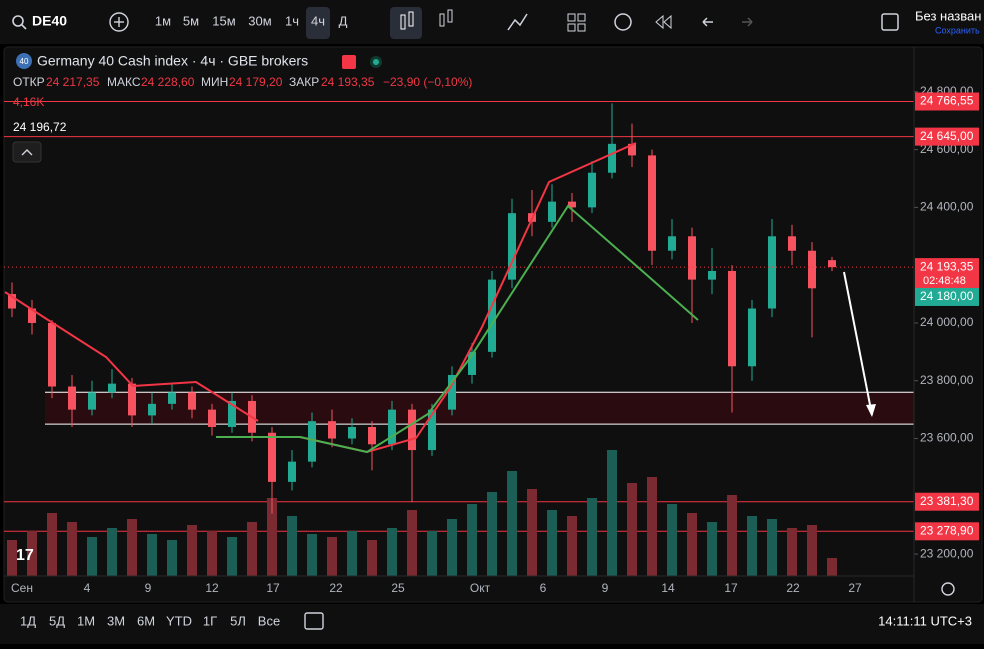 The image size is (984, 649). What do you see at coordinates (49, 21) in the screenshot?
I see `symbol: DE40` at bounding box center [49, 21].